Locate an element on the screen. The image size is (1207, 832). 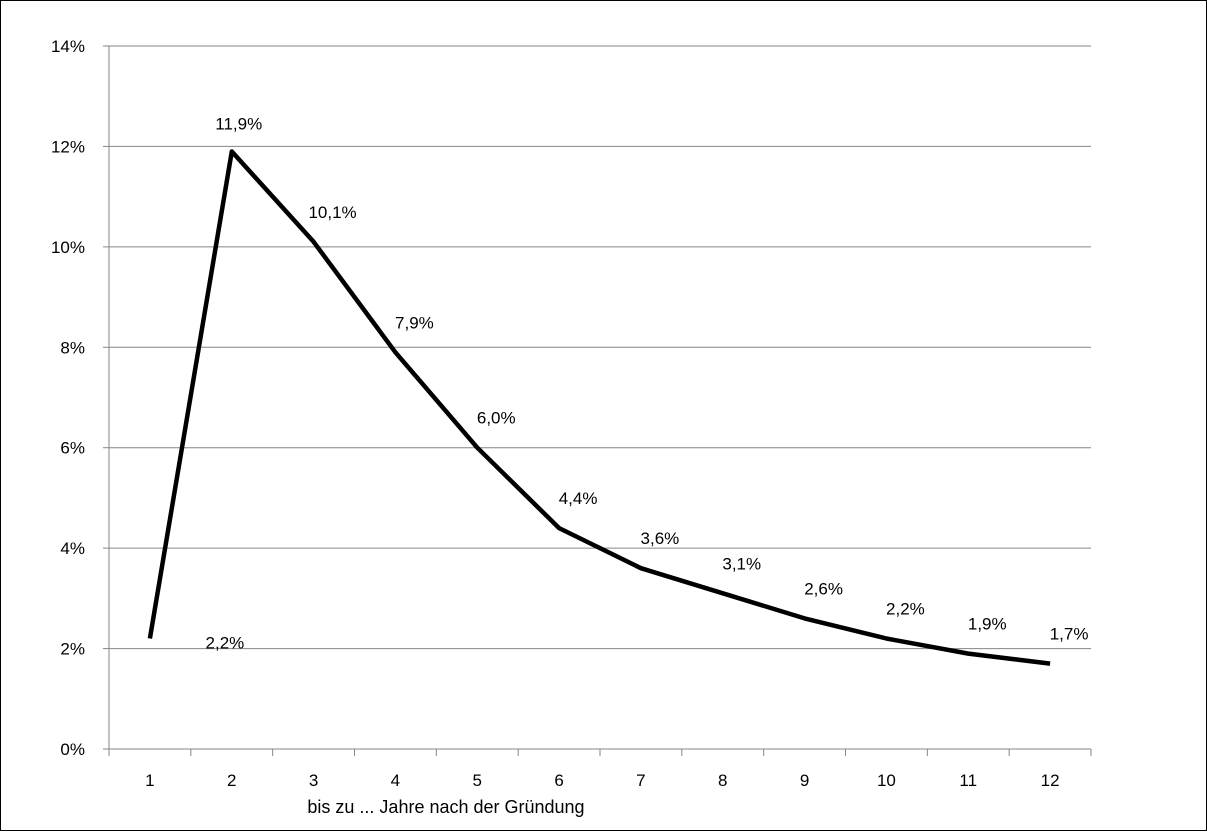
data-label: 7,9% is located at coordinates (414, 322).